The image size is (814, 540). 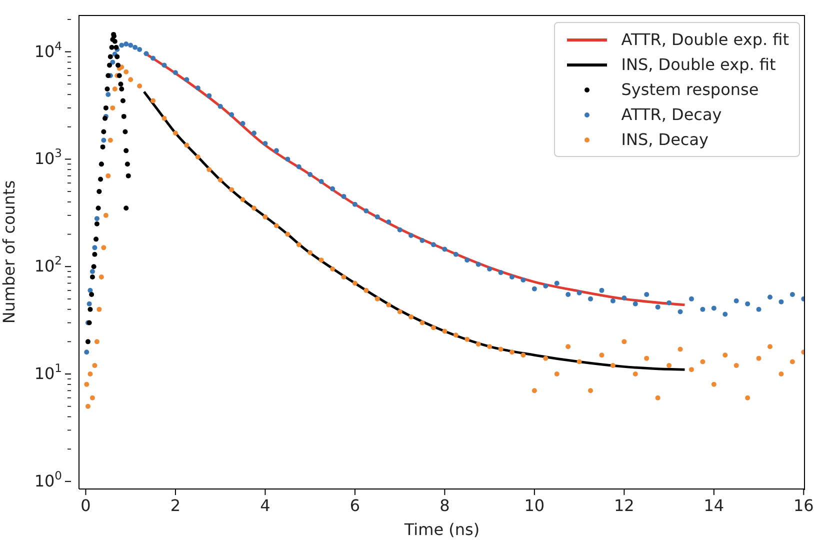 I want to click on y-tick-label: 10$^{4}$, so click(x=48, y=49).